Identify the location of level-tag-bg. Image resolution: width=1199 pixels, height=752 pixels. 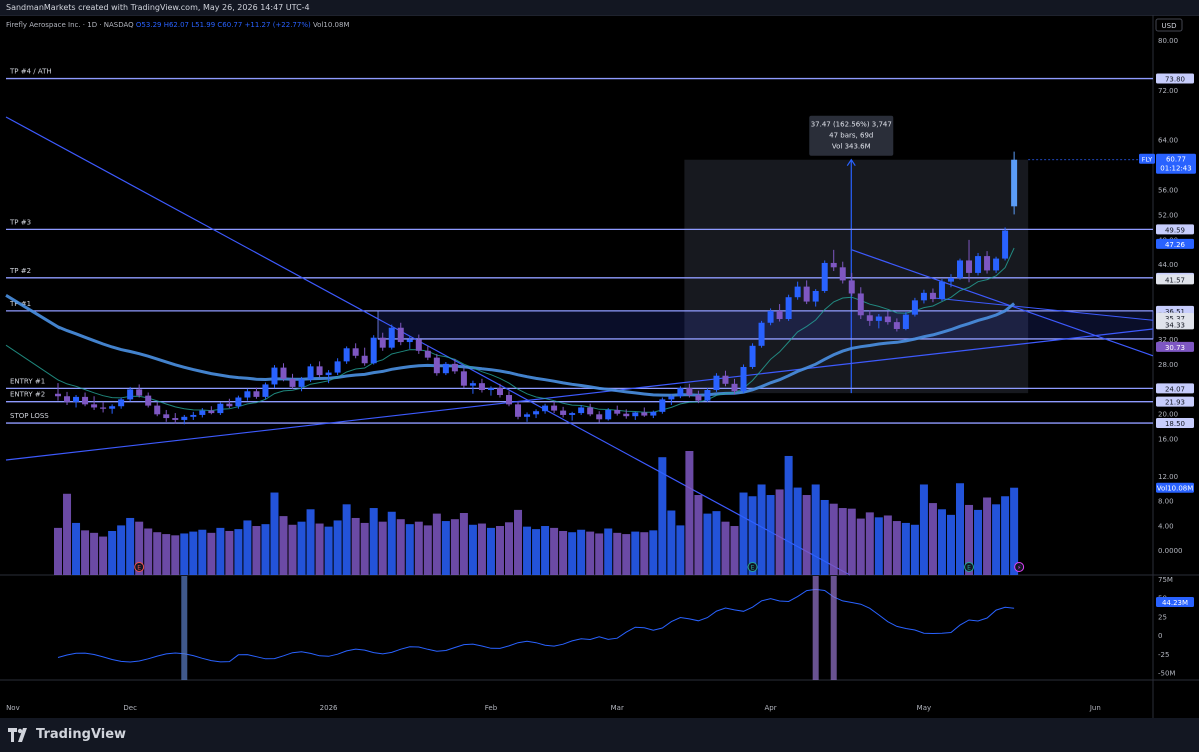
(1175, 78).